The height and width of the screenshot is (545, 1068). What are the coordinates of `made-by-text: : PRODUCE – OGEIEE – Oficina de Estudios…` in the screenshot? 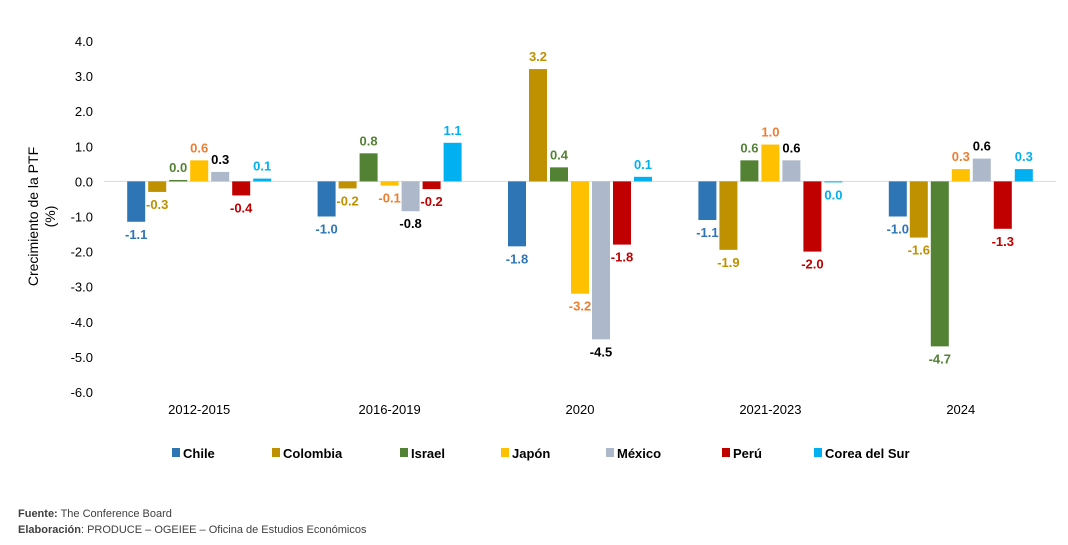 It's located at (223, 530).